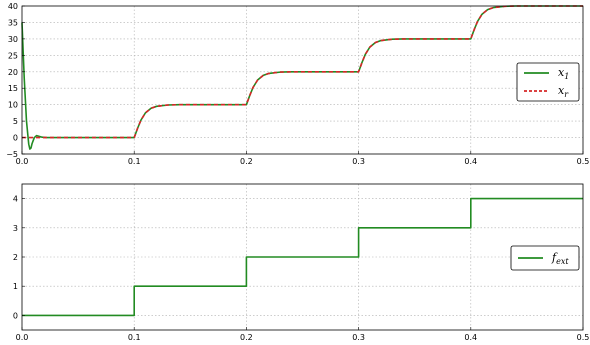  I want to click on bottom-x-tick-label: 0.5, so click(583, 337).